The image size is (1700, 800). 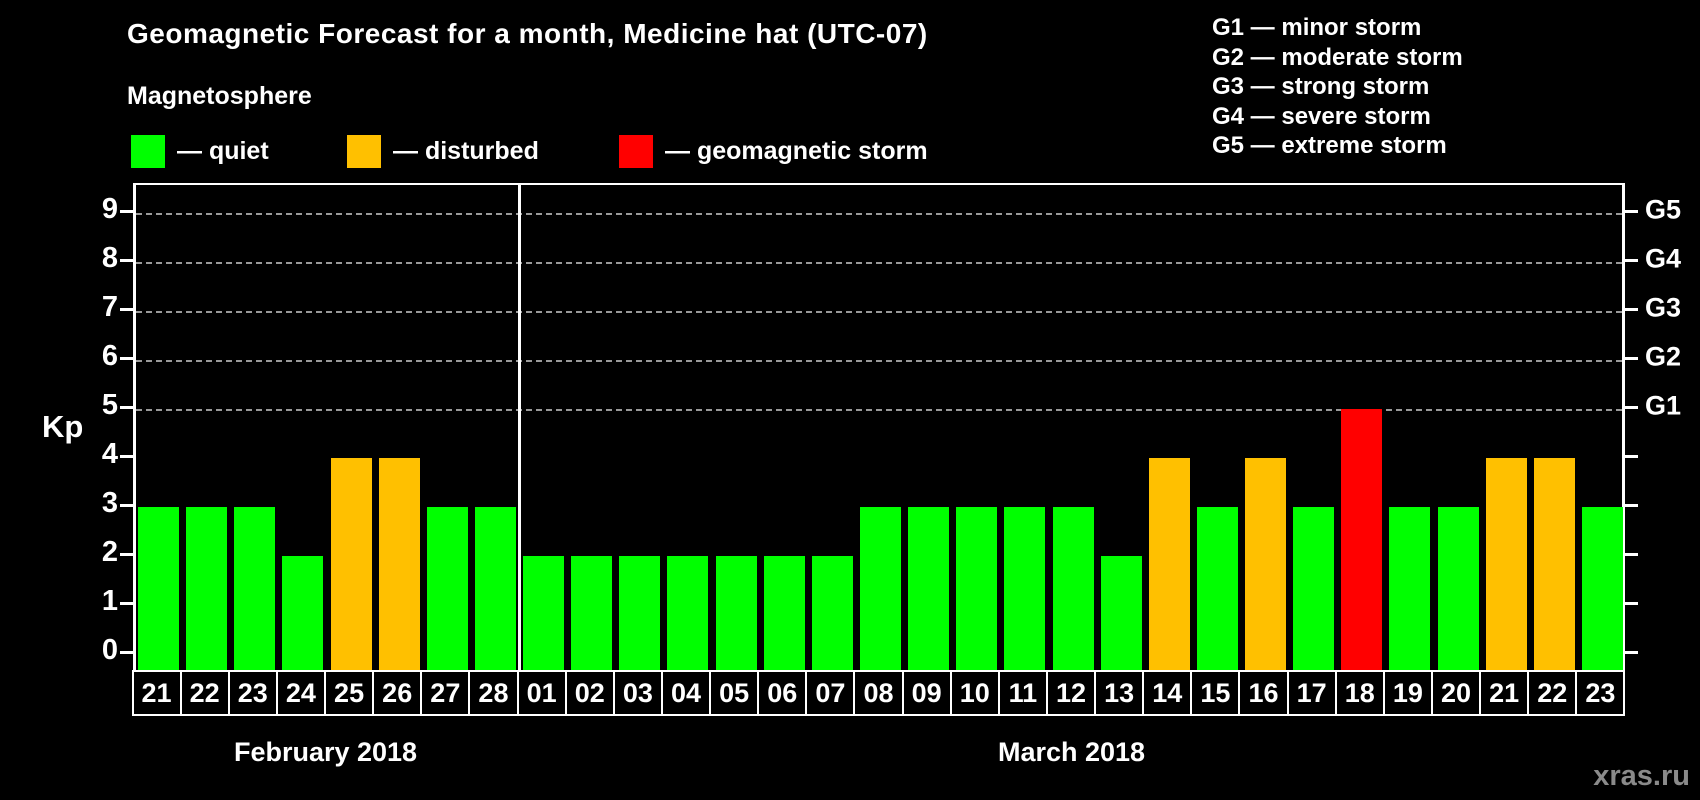 What do you see at coordinates (1022, 693) in the screenshot?
I see `day-box-11: 11` at bounding box center [1022, 693].